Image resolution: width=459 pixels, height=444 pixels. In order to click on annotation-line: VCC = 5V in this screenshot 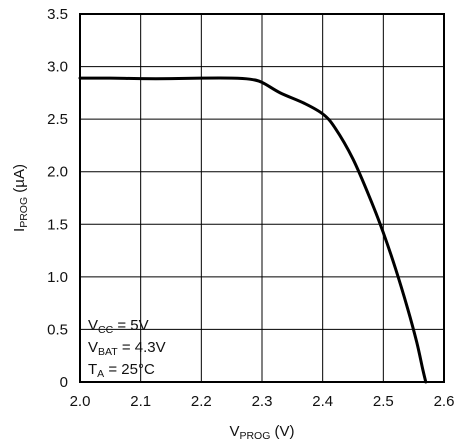, I will do `click(118, 326)`.